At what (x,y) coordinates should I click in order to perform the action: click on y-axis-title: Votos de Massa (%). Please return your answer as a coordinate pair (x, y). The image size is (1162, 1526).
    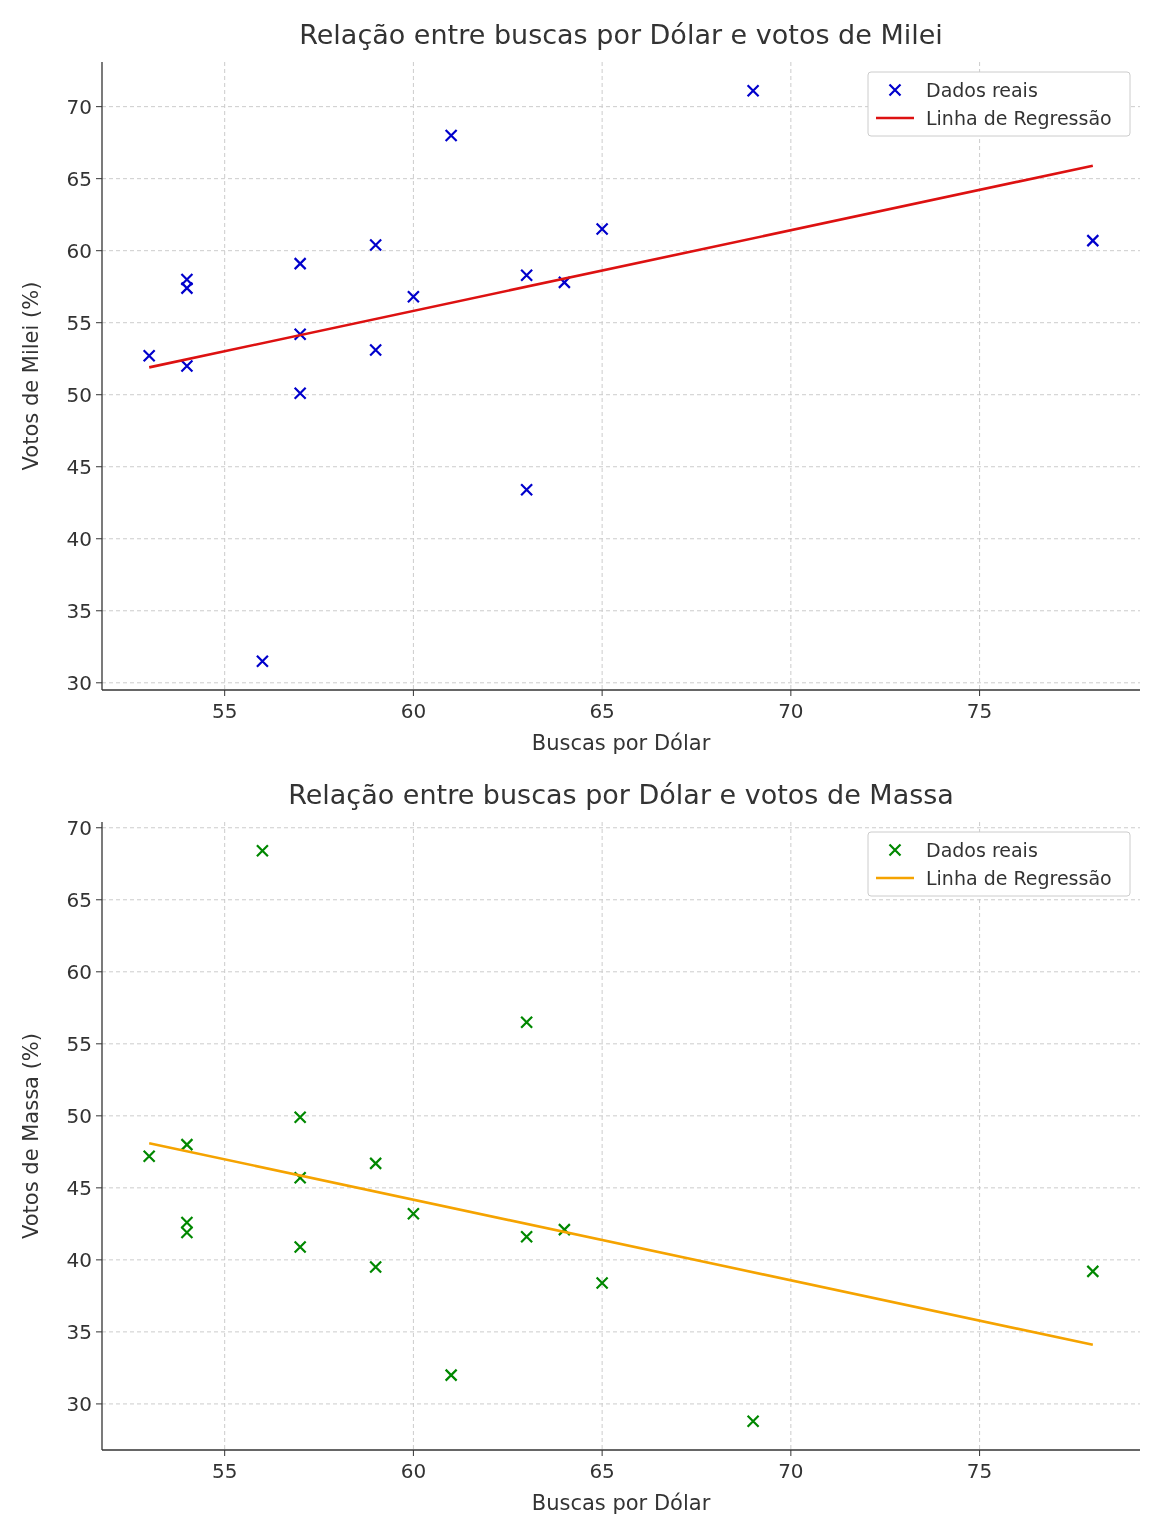
    Looking at the image, I should click on (31, 1136).